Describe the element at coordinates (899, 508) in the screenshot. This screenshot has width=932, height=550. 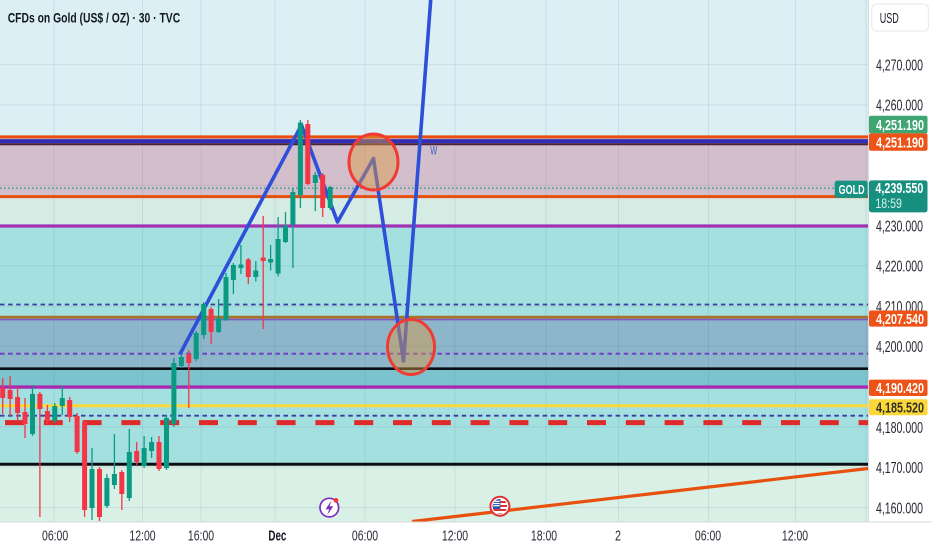
I see `svg-text: 4,160.000` at that location.